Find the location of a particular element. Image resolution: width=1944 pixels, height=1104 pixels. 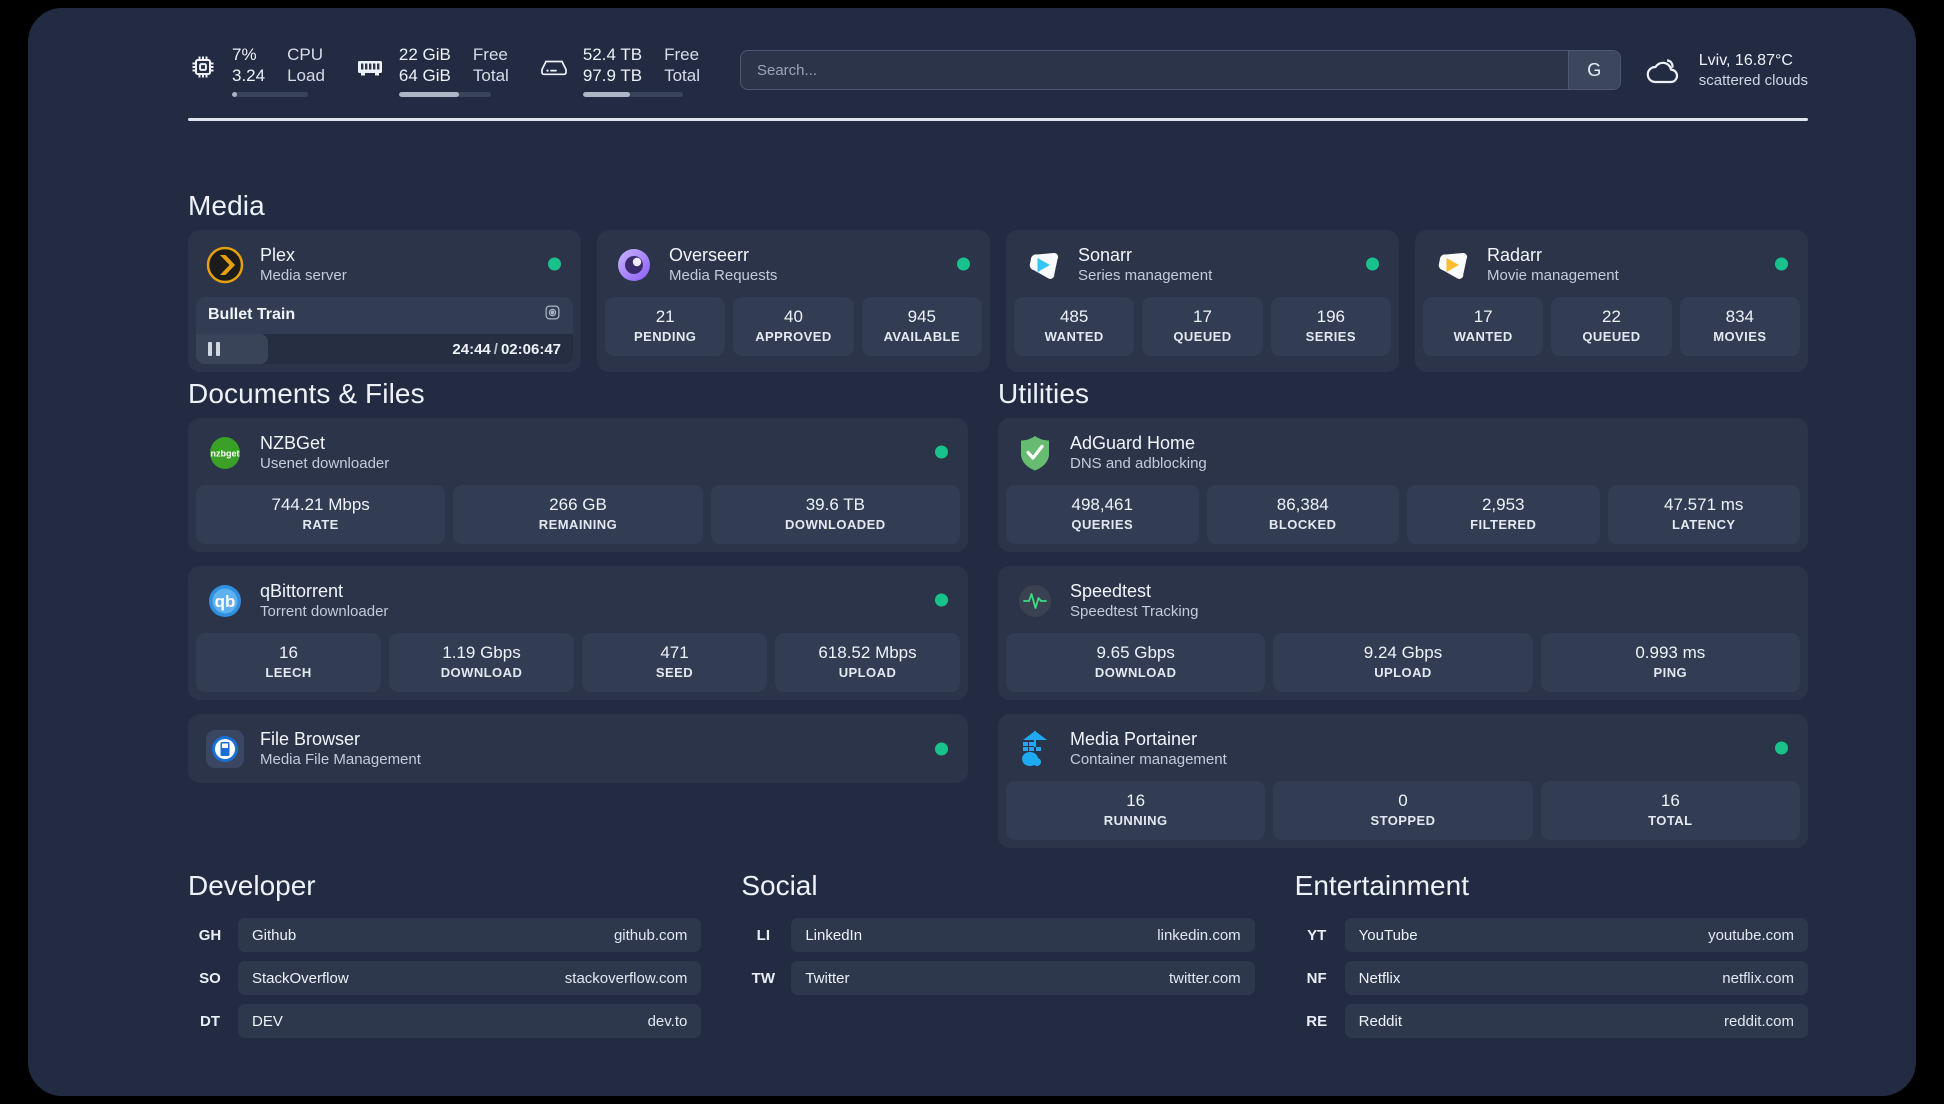

search-bar: G is located at coordinates (1180, 70).